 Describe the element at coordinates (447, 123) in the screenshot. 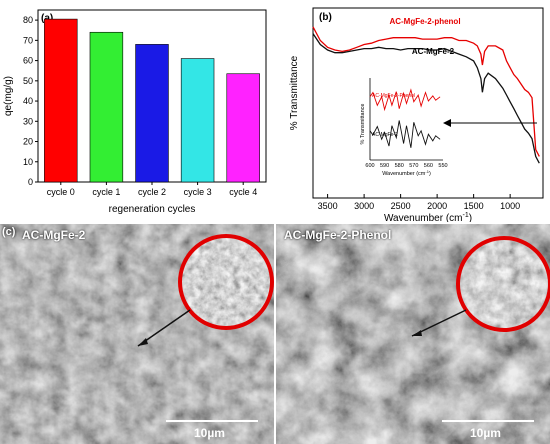

I see `inset-arrow-head` at that location.